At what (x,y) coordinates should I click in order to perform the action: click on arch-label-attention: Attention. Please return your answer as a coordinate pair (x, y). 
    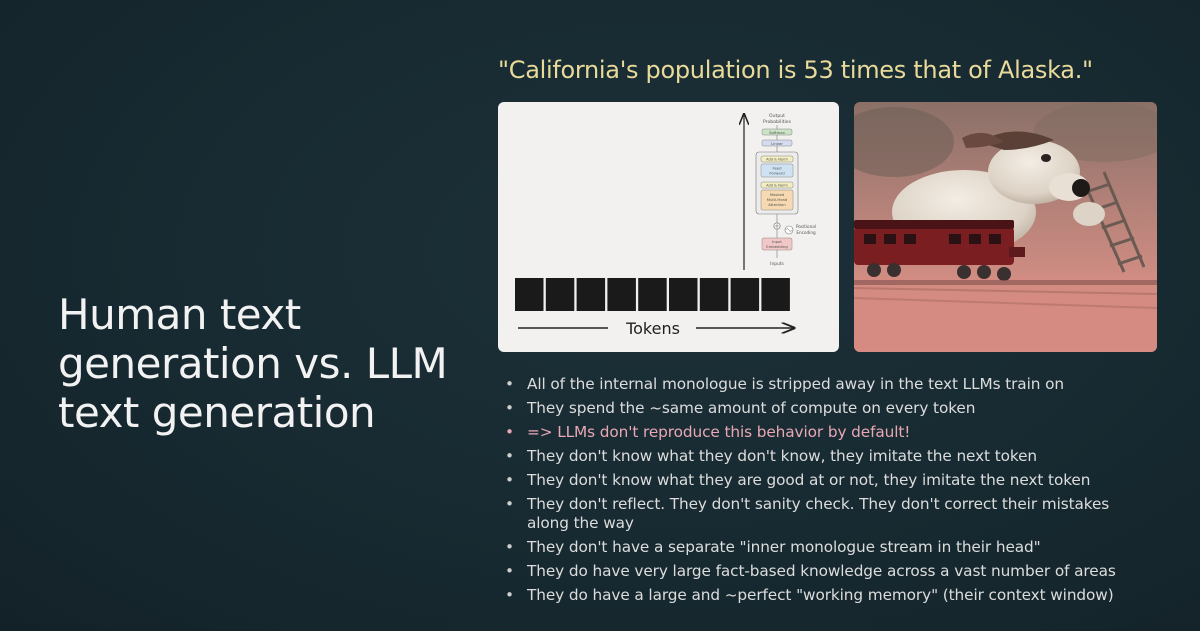
    Looking at the image, I should click on (777, 204).